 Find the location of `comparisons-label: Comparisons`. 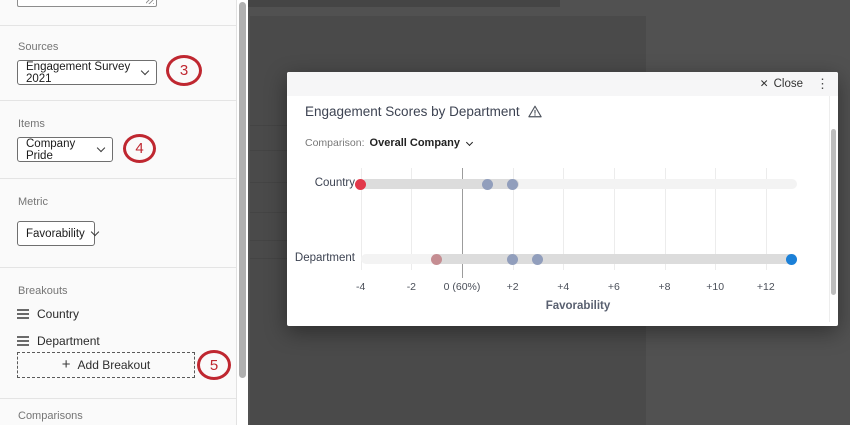

comparisons-label: Comparisons is located at coordinates (50, 416).